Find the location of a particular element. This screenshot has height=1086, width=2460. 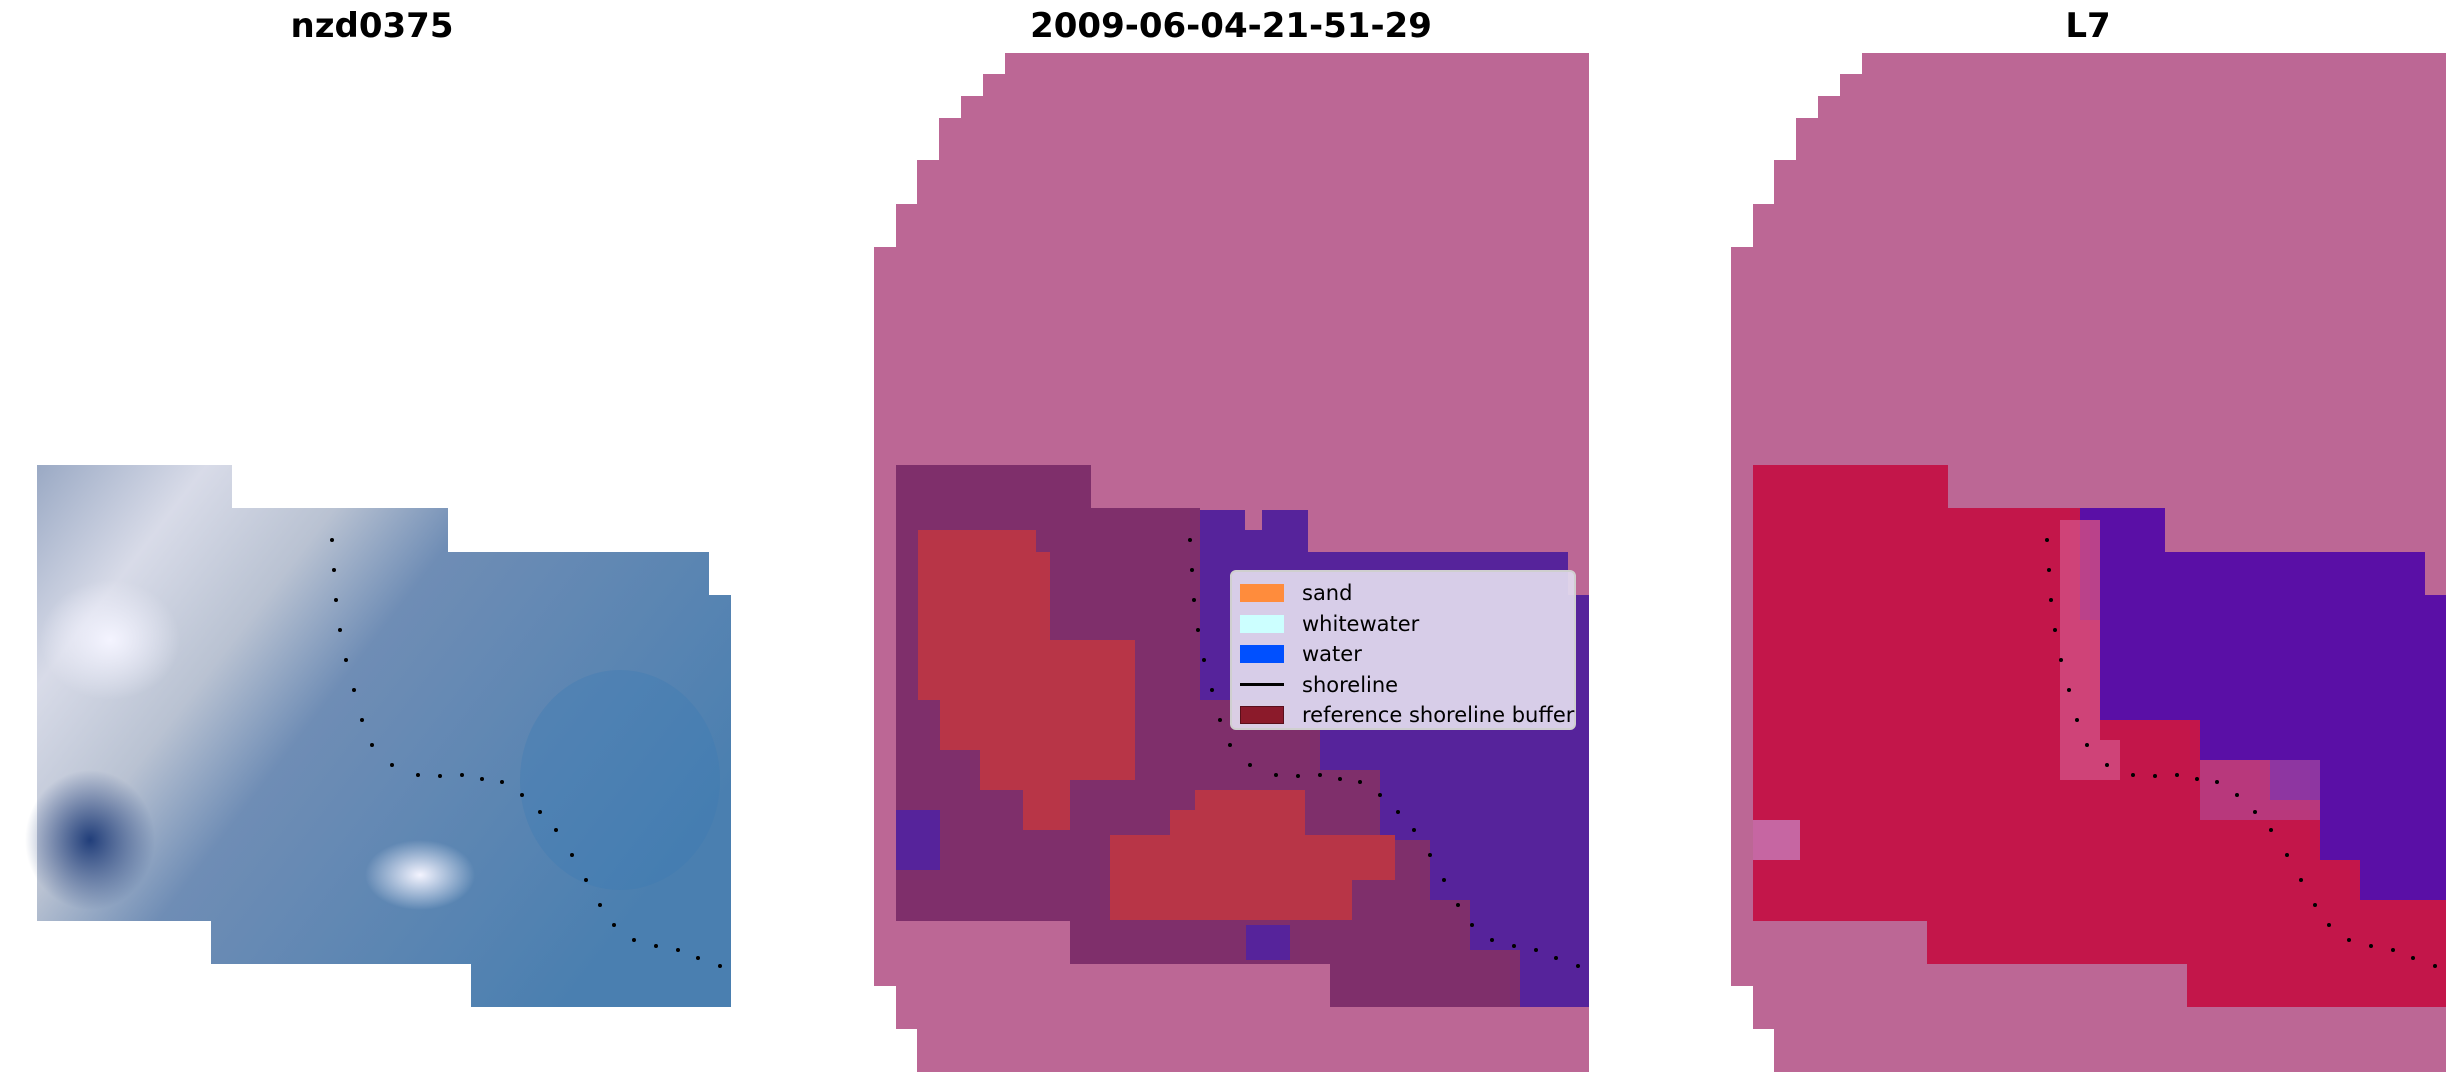

right-panel-title: L7 is located at coordinates (2088, 26).